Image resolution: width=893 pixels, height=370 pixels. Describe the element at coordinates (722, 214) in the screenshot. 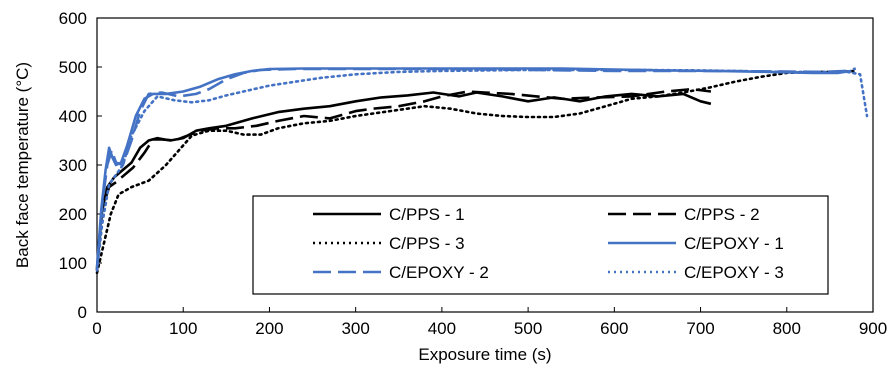

I see `legend-label-2: C/PPS - 2` at that location.